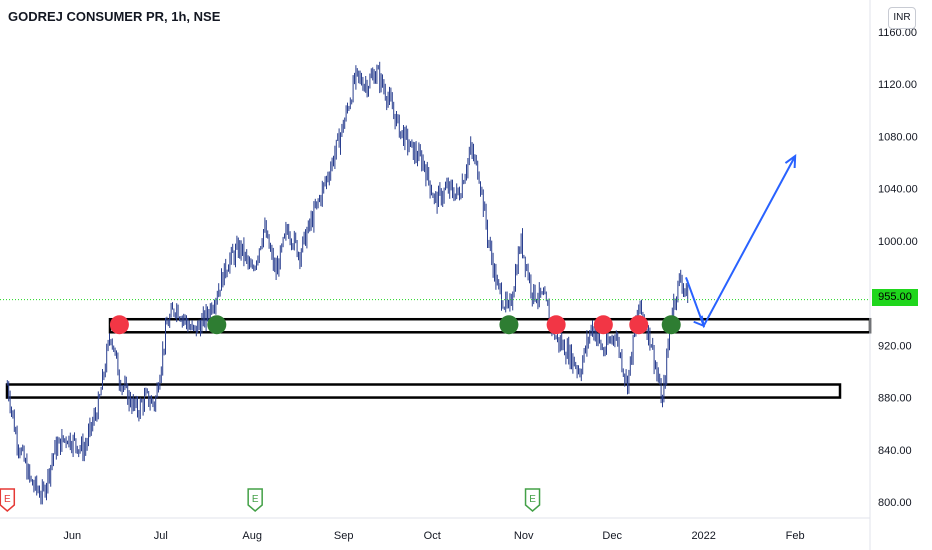  I want to click on x-tick-label: Feb, so click(795, 536).